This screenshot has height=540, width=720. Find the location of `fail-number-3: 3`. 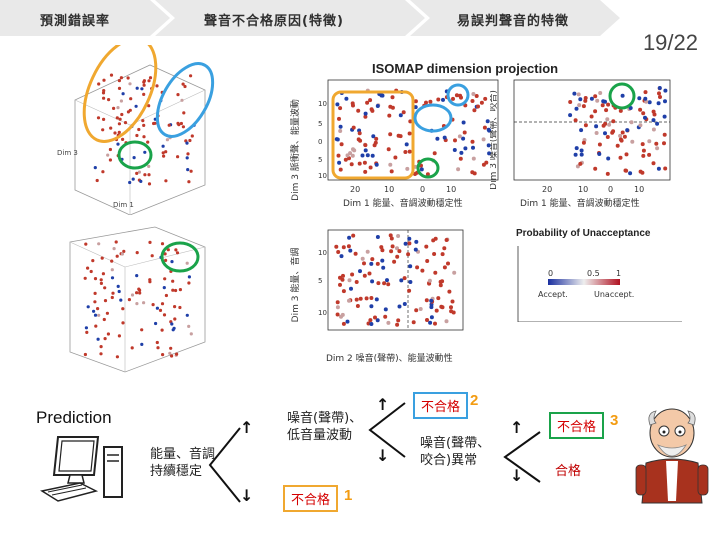

fail-number-3: 3 is located at coordinates (614, 420).